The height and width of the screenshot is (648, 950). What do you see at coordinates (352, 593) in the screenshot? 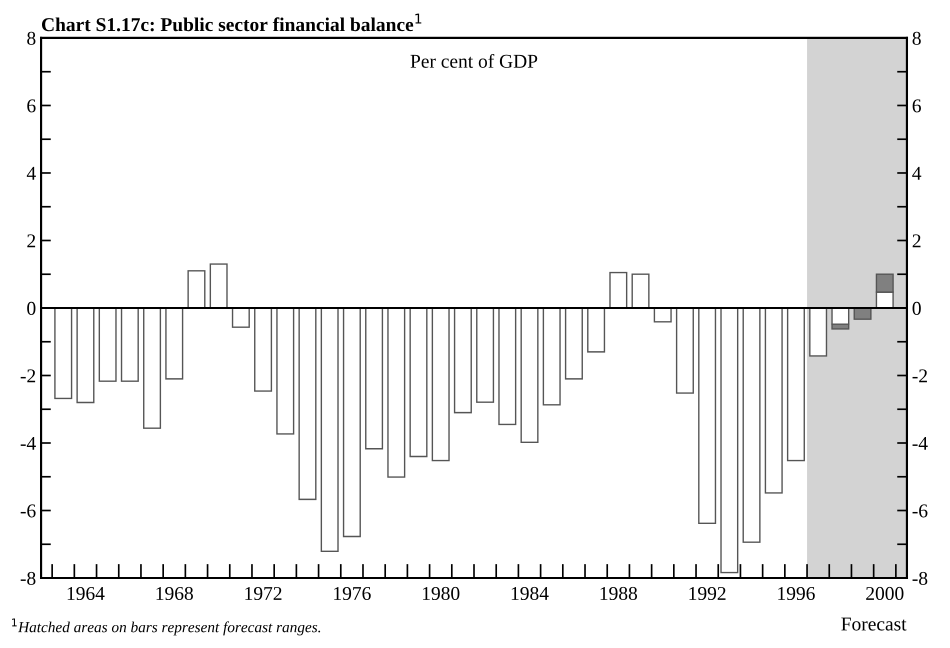
I see `x-tick-label: 1976` at bounding box center [352, 593].